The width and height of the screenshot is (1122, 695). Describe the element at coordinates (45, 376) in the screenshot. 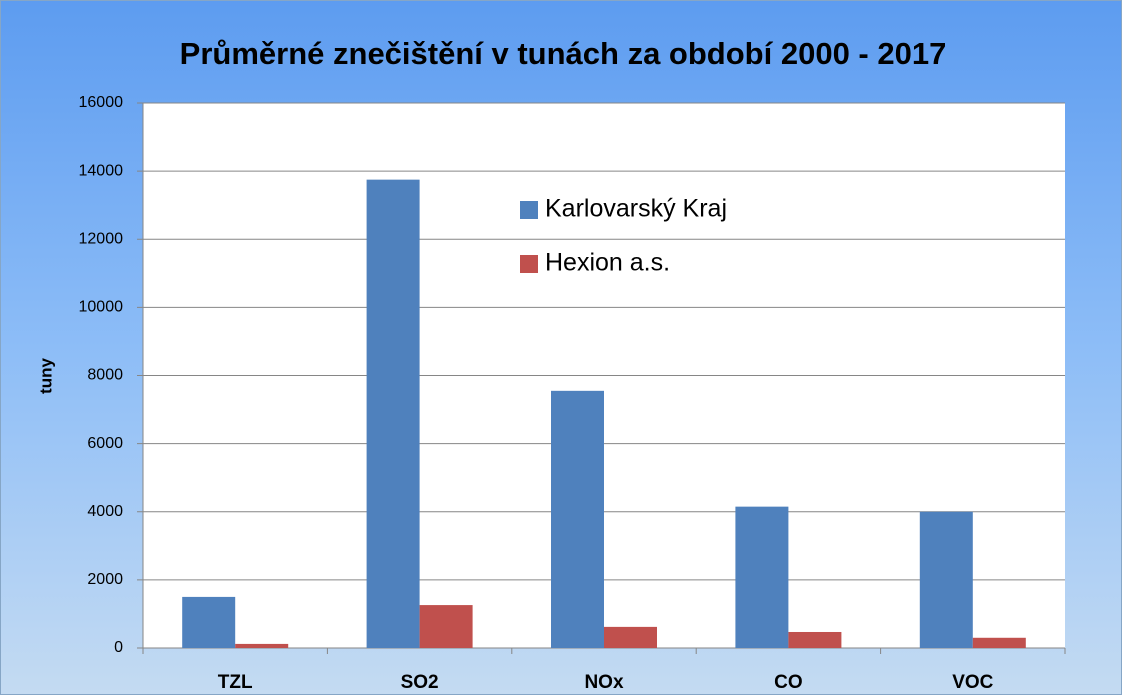

I see `y-axis-label: tuny` at that location.